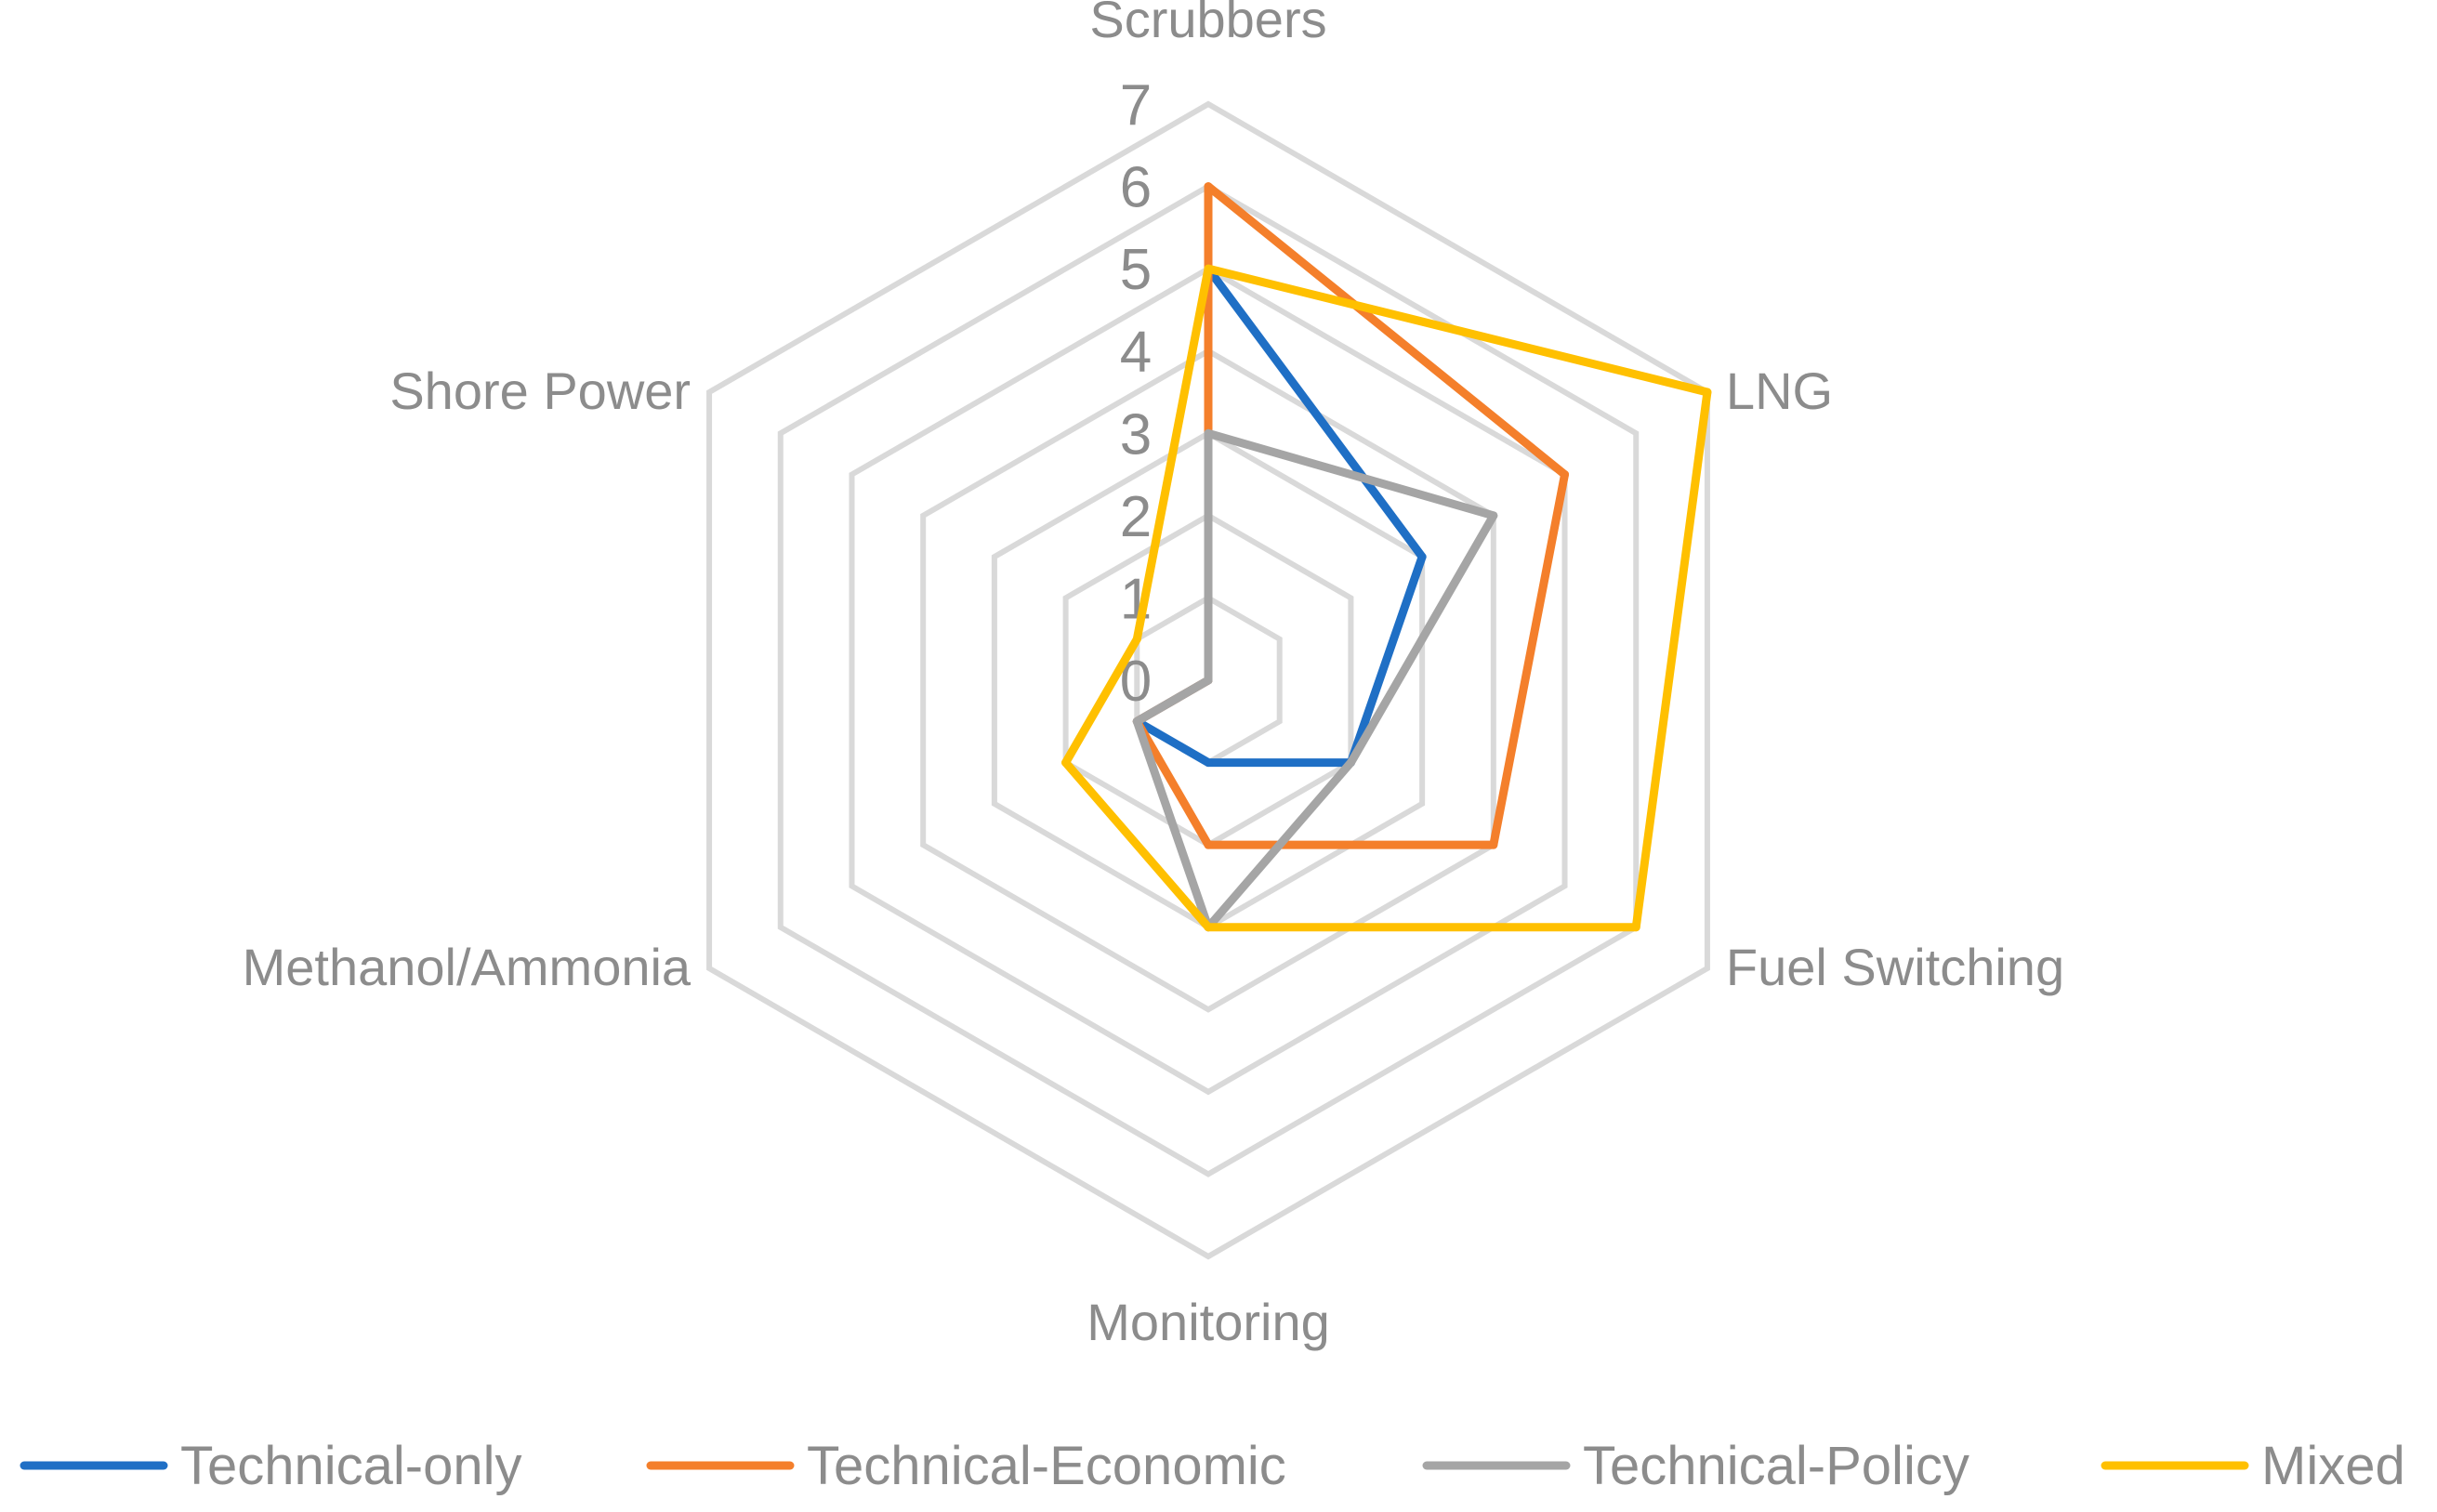 This screenshot has height=1512, width=2437. Describe the element at coordinates (2333, 1466) in the screenshot. I see `legend-label: Mixed` at that location.